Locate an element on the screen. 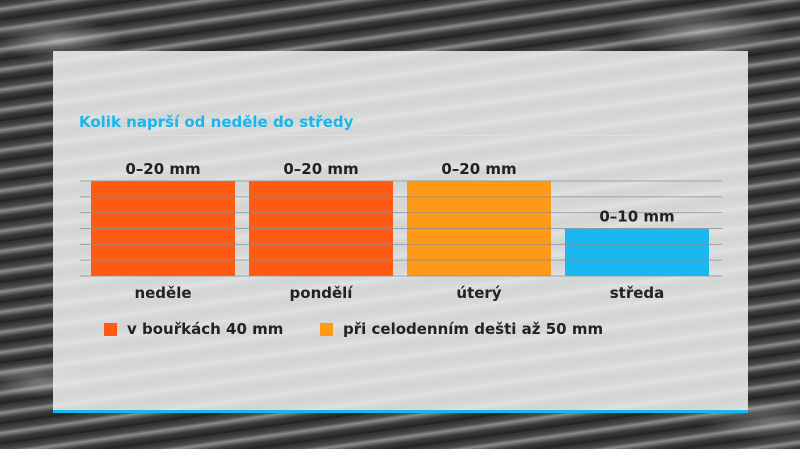 Image resolution: width=800 pixels, height=449 pixels. category-label-3: středa is located at coordinates (637, 293).